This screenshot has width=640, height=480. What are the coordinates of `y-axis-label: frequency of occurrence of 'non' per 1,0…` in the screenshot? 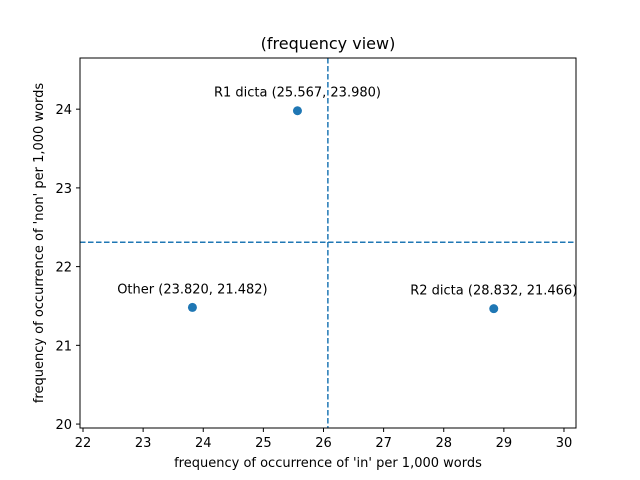 It's located at (39, 243).